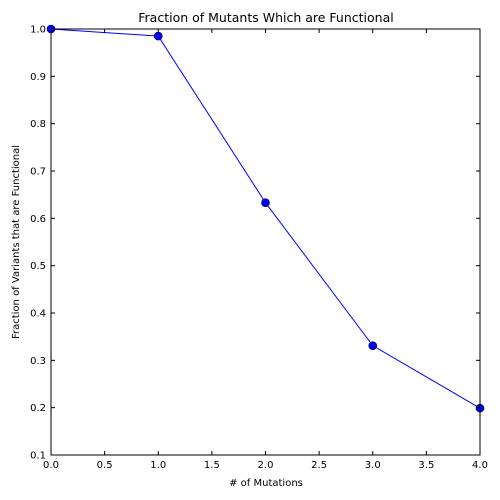 Image resolution: width=500 pixels, height=500 pixels. What do you see at coordinates (38, 172) in the screenshot?
I see `y-tick-label: 0.7` at bounding box center [38, 172].